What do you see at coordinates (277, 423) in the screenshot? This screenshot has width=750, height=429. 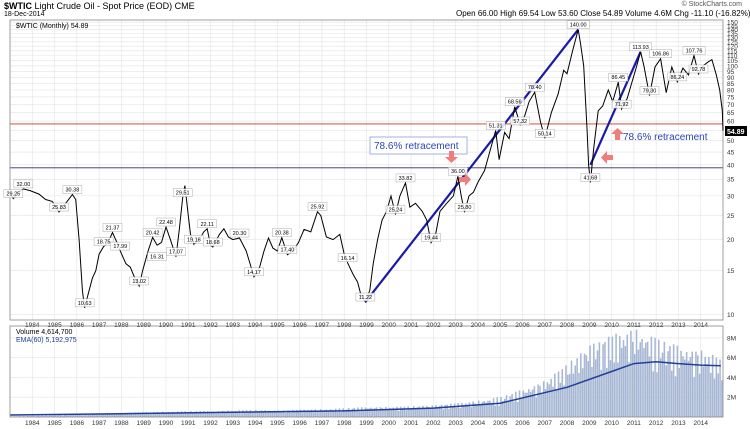 I see `volume-x-tick-label: 1995` at bounding box center [277, 423].